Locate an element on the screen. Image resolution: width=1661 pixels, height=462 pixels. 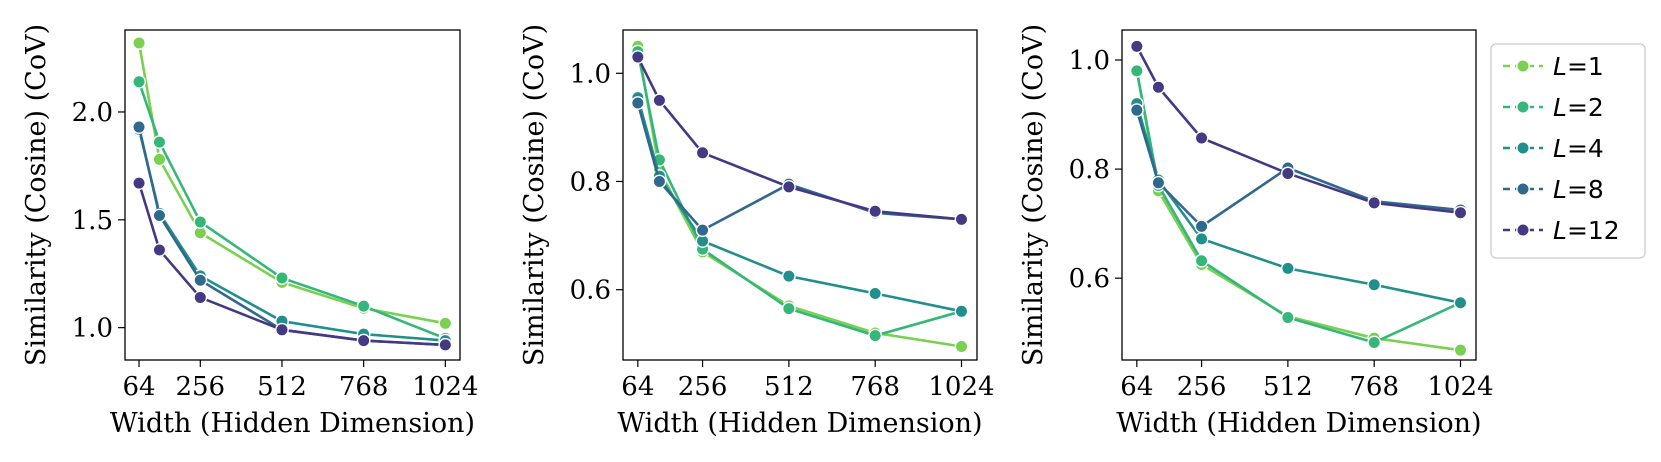
y-tick-label: 0.8 is located at coordinates (590, 182).